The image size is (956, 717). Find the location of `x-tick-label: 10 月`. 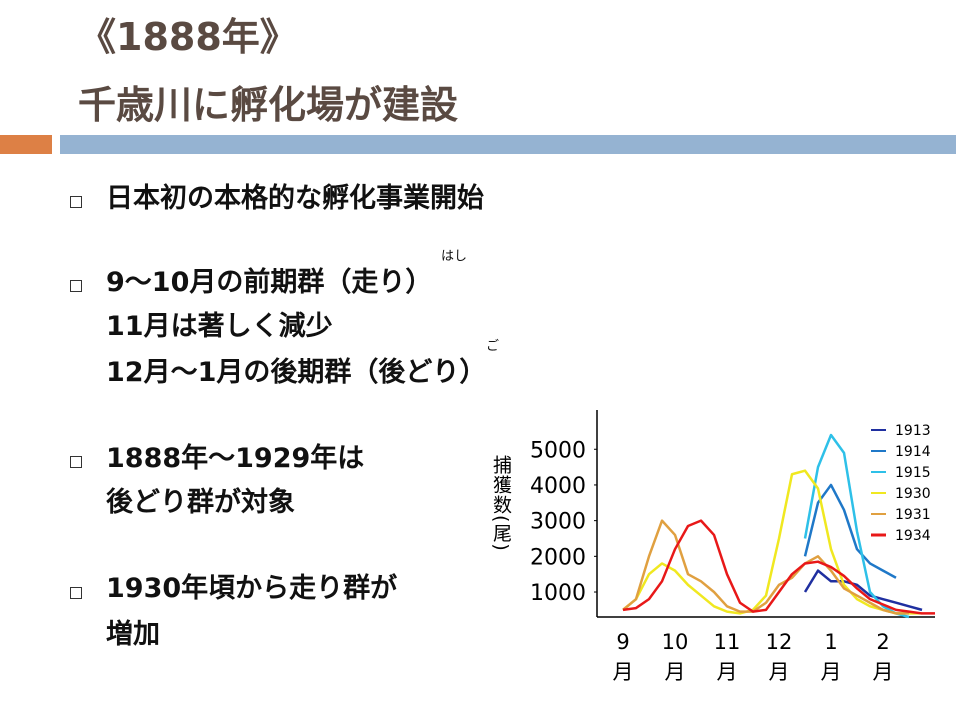

x-tick-label: 10 月 is located at coordinates (675, 657).